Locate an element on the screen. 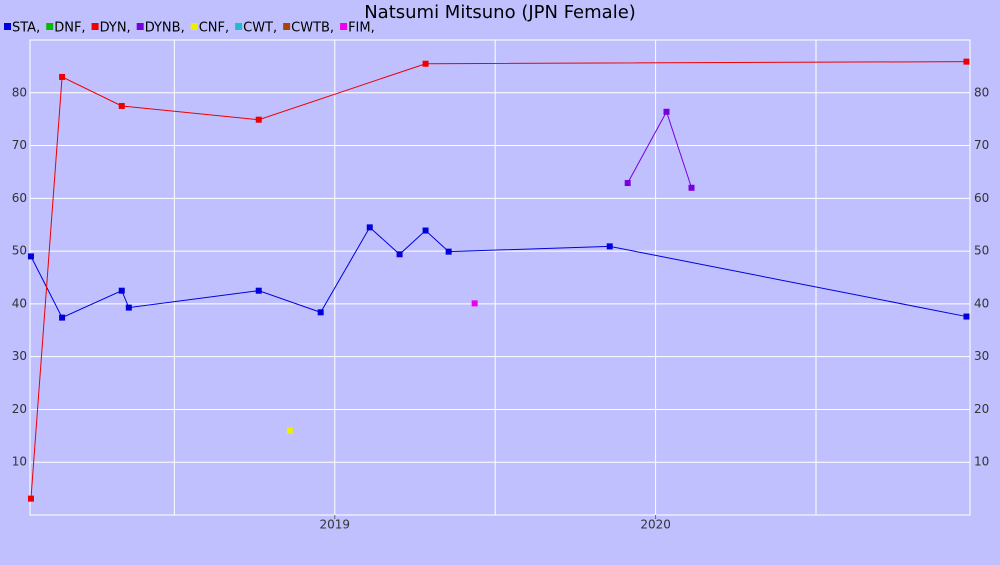 The width and height of the screenshot is (1000, 565). y-tick-label: 20 is located at coordinates (19, 409).